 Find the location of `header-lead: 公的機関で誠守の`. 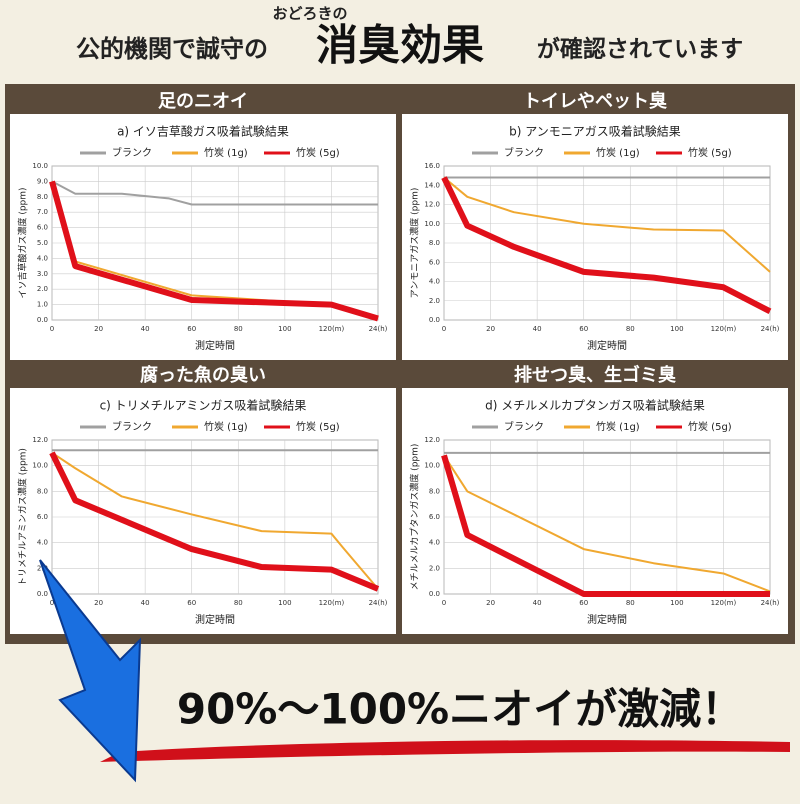

header-lead: 公的機関で誠守の is located at coordinates (172, 49).